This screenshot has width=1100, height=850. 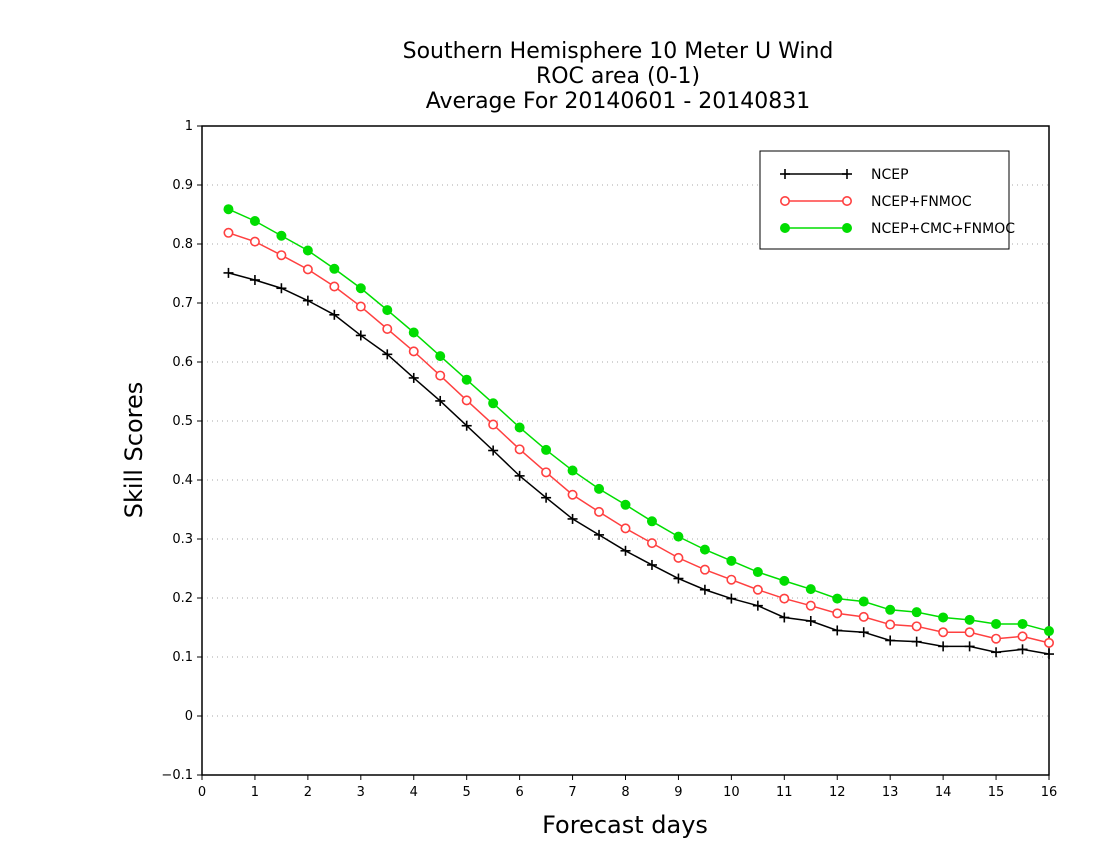 What do you see at coordinates (182, 480) in the screenshot?
I see `y-tick-label: 0.4` at bounding box center [182, 480].